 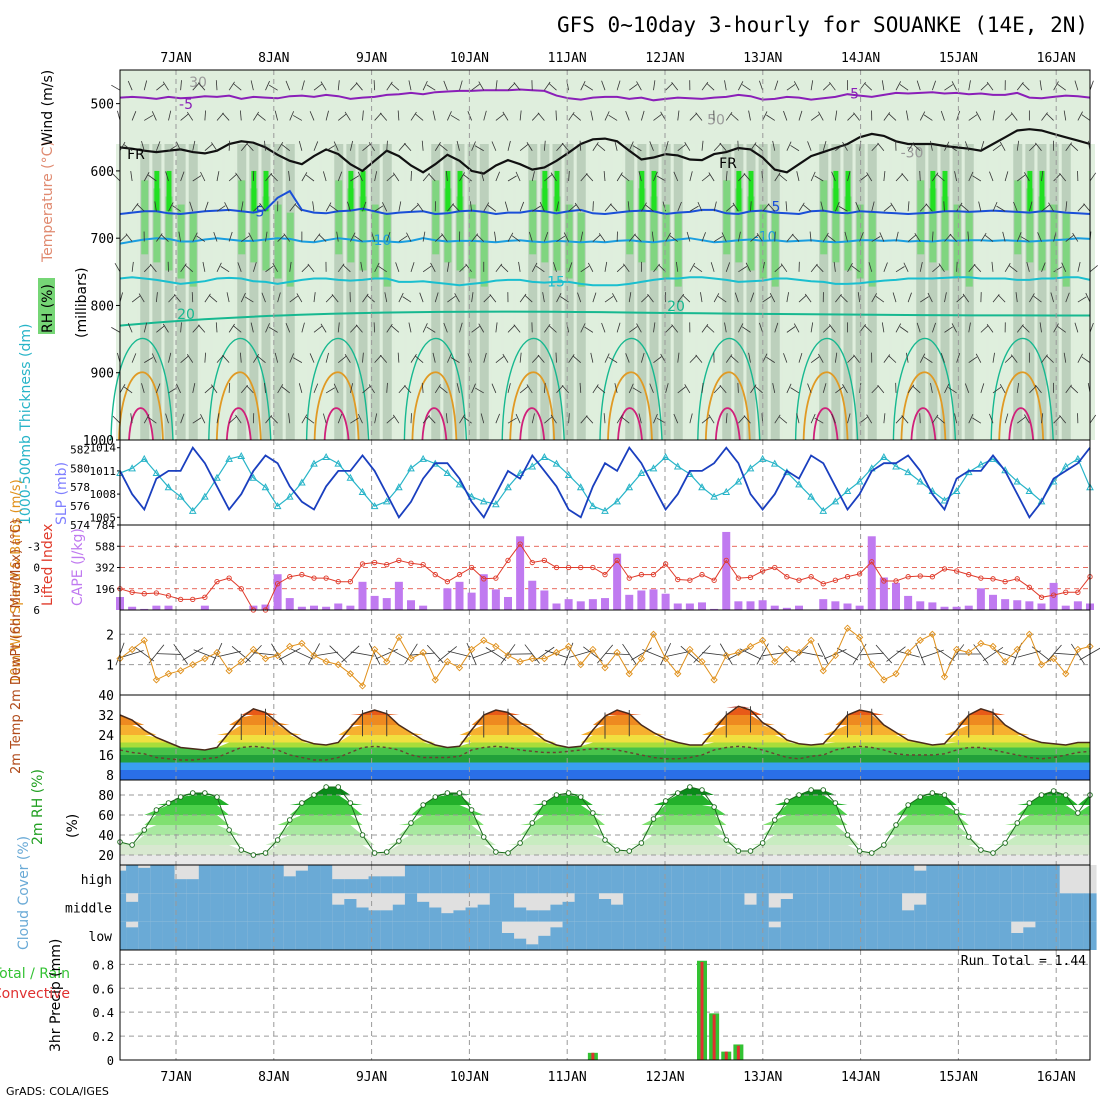 What do you see at coordinates (103, 989) in the screenshot?
I see `precip-ytick-label-3: 0.6` at bounding box center [103, 989].